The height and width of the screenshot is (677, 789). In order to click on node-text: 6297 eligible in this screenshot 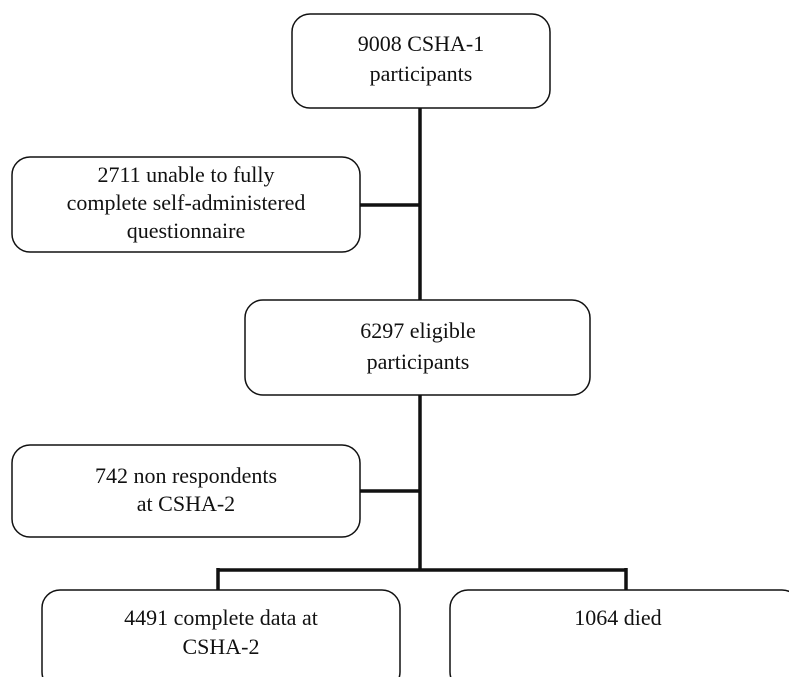, I will do `click(417, 330)`.